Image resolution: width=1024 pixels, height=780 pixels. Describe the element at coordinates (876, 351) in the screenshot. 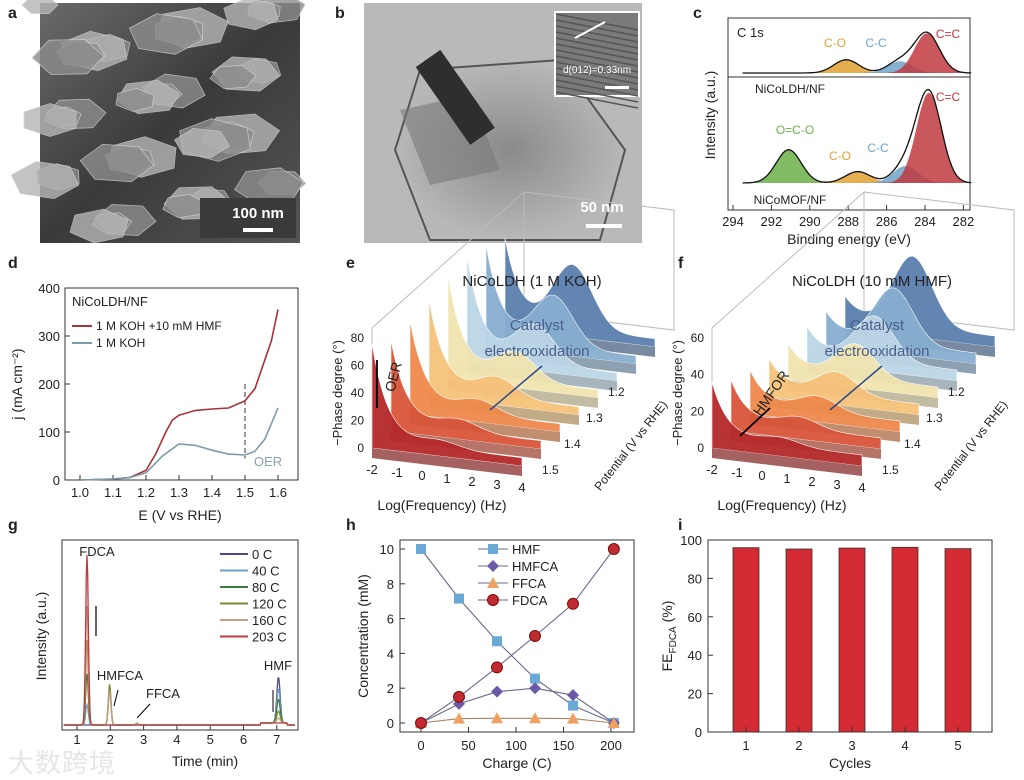

I see `annotation-text: electrooxidation` at that location.